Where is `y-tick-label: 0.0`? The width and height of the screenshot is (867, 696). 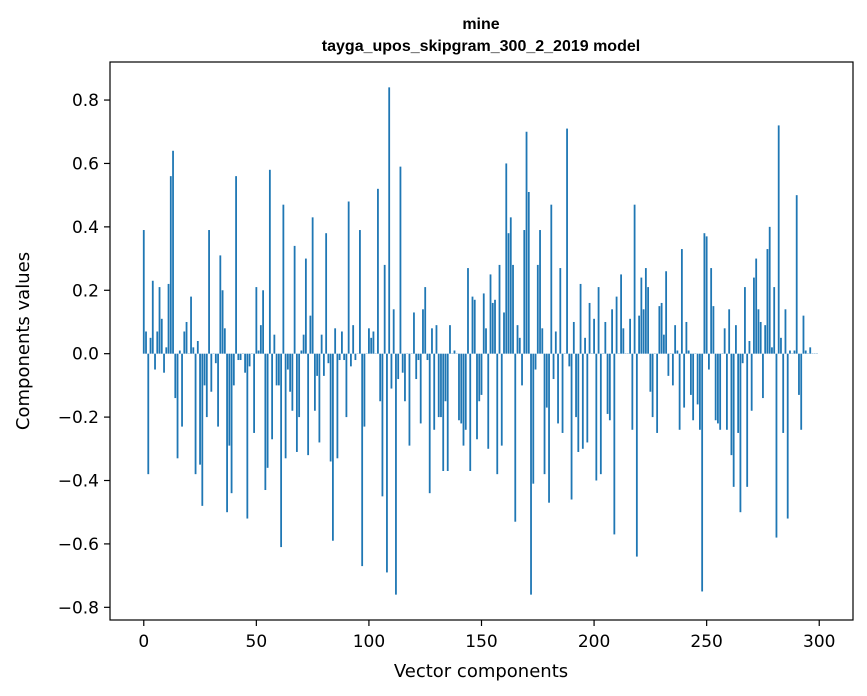 y-tick-label: 0.0 is located at coordinates (85, 355).